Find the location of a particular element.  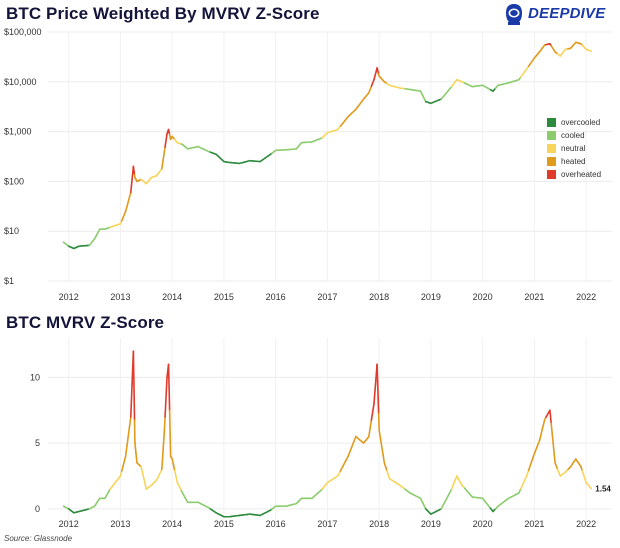

top-y-tick-label: $100,000 is located at coordinates (23, 32).